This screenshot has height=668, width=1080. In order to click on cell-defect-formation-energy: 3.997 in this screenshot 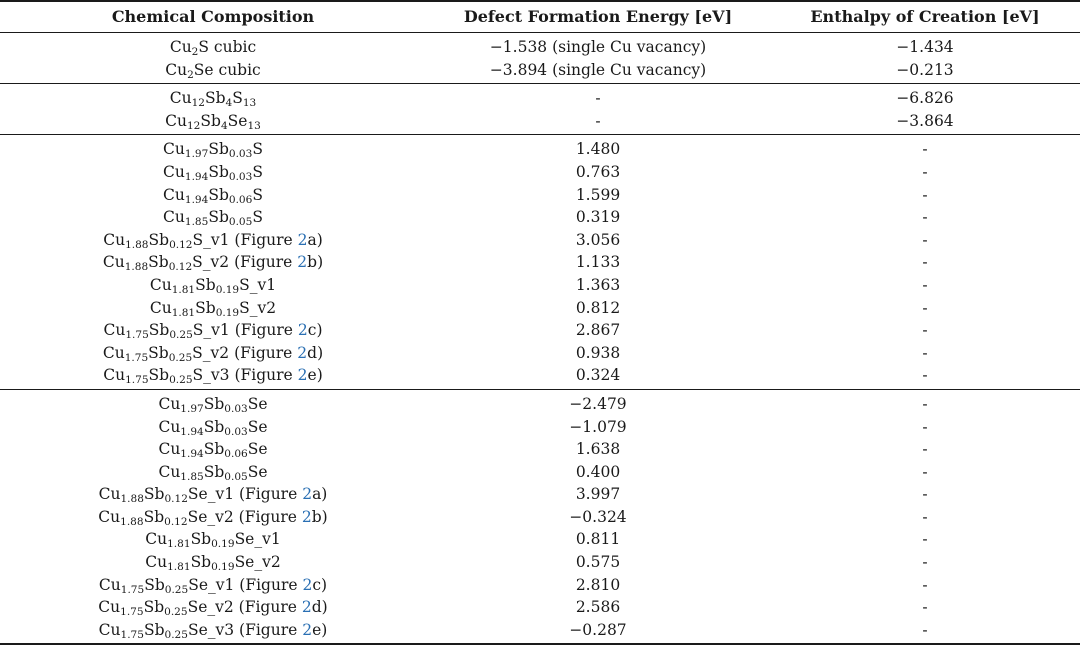, I will do `click(598, 494)`.